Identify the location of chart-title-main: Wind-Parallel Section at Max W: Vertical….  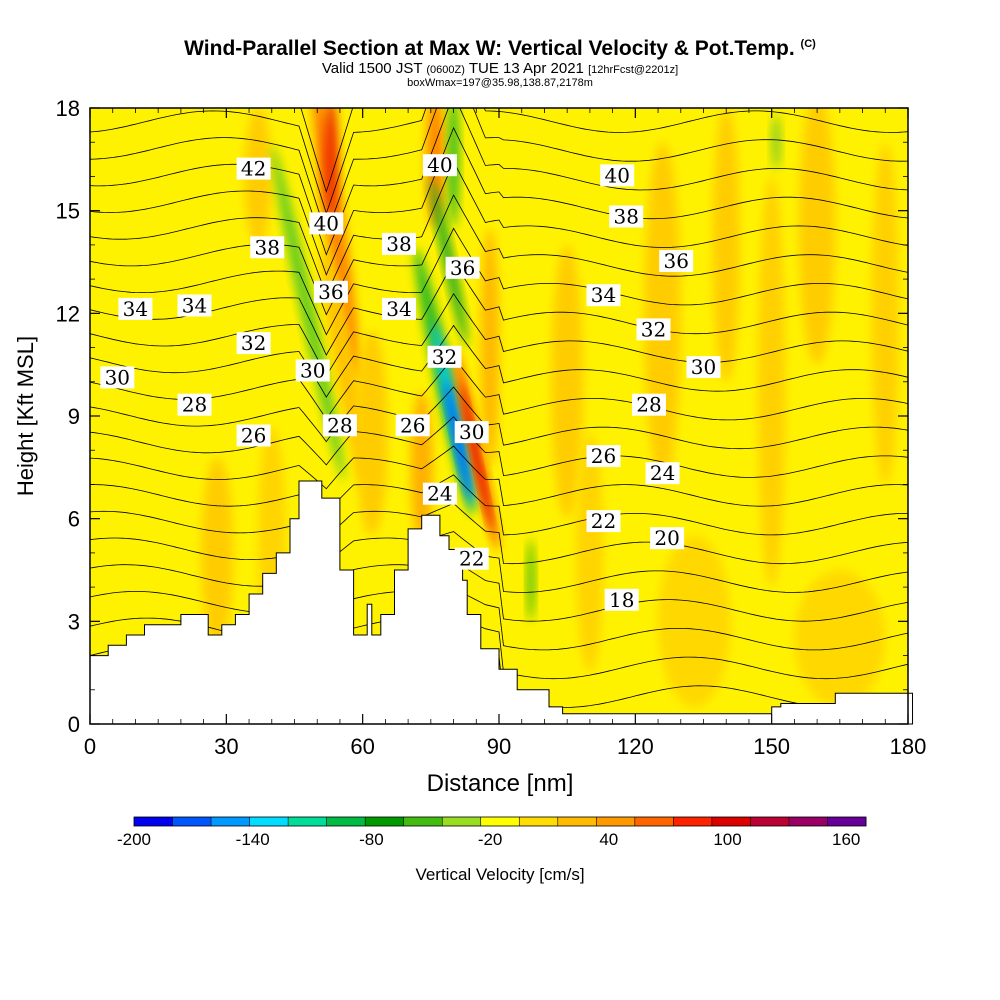
(489, 48).